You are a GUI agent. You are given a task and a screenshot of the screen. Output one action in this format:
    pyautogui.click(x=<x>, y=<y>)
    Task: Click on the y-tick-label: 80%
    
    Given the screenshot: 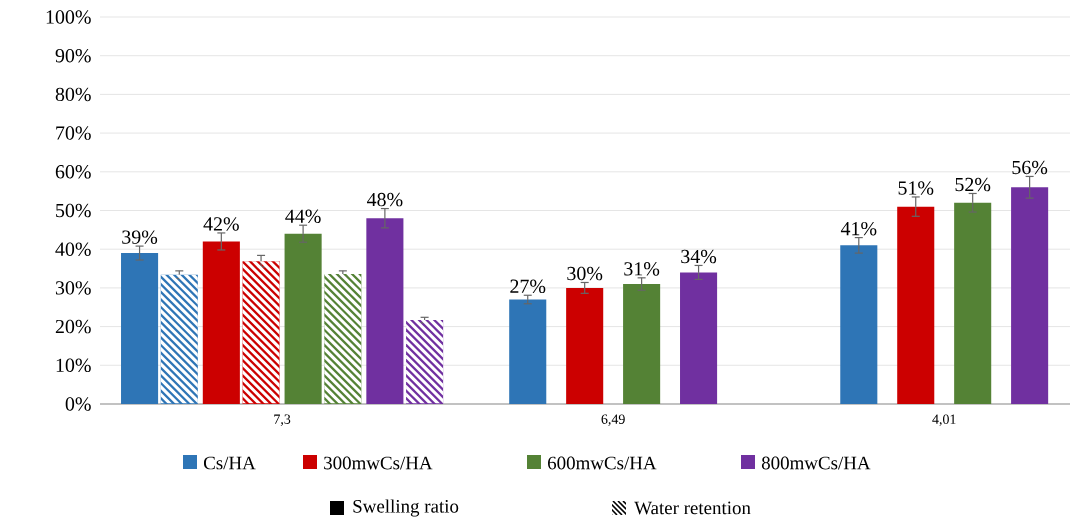 What is the action you would take?
    pyautogui.click(x=73, y=94)
    